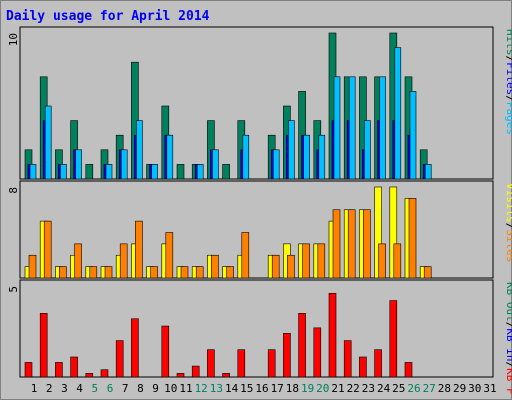 The width and height of the screenshot is (512, 400). I want to click on series-legend: Hits/Files/Pages, so click(508, 82).